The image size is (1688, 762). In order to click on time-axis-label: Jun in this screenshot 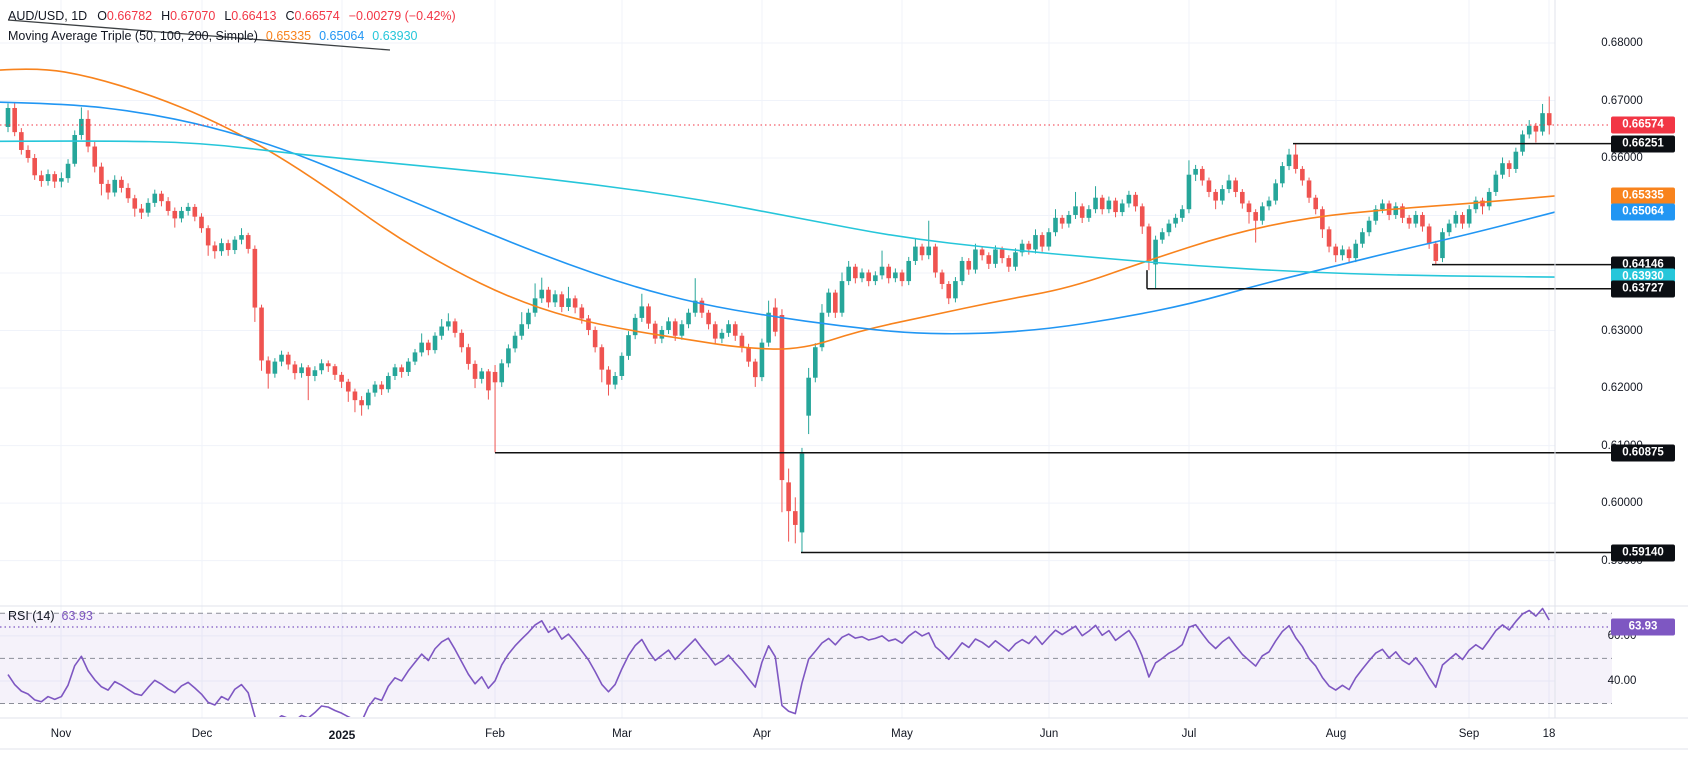, I will do `click(1049, 734)`.